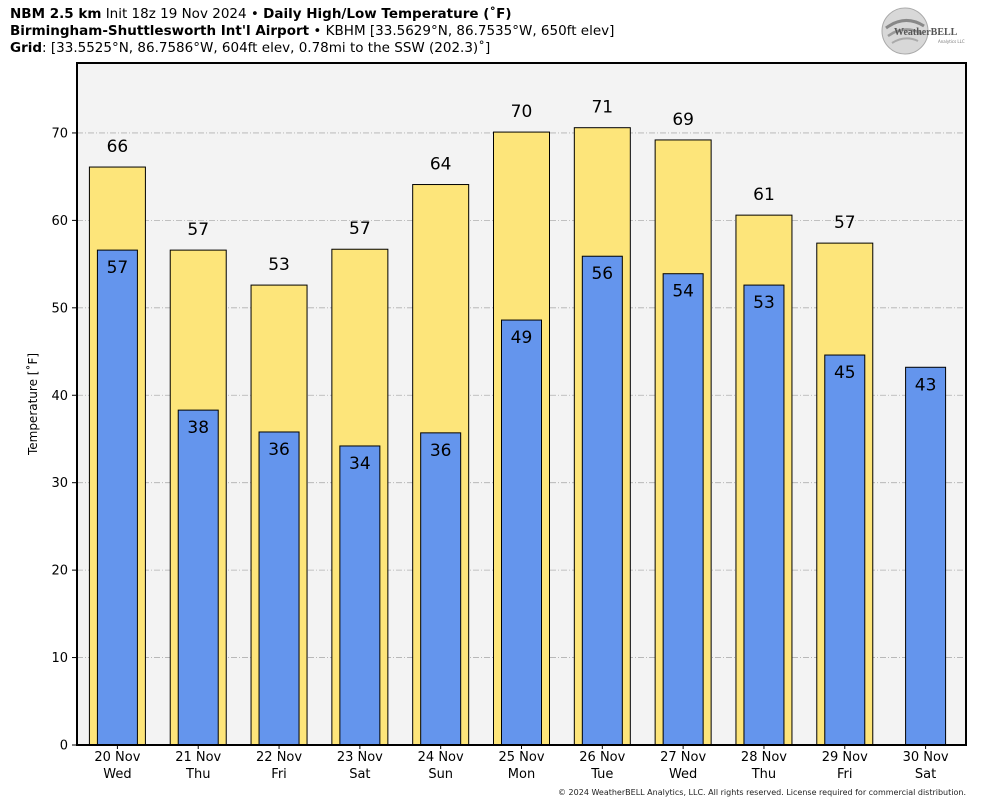  Describe the element at coordinates (160, 31) in the screenshot. I see `station-name: Birmingham-Shuttlesworth Int'l Airport` at that location.